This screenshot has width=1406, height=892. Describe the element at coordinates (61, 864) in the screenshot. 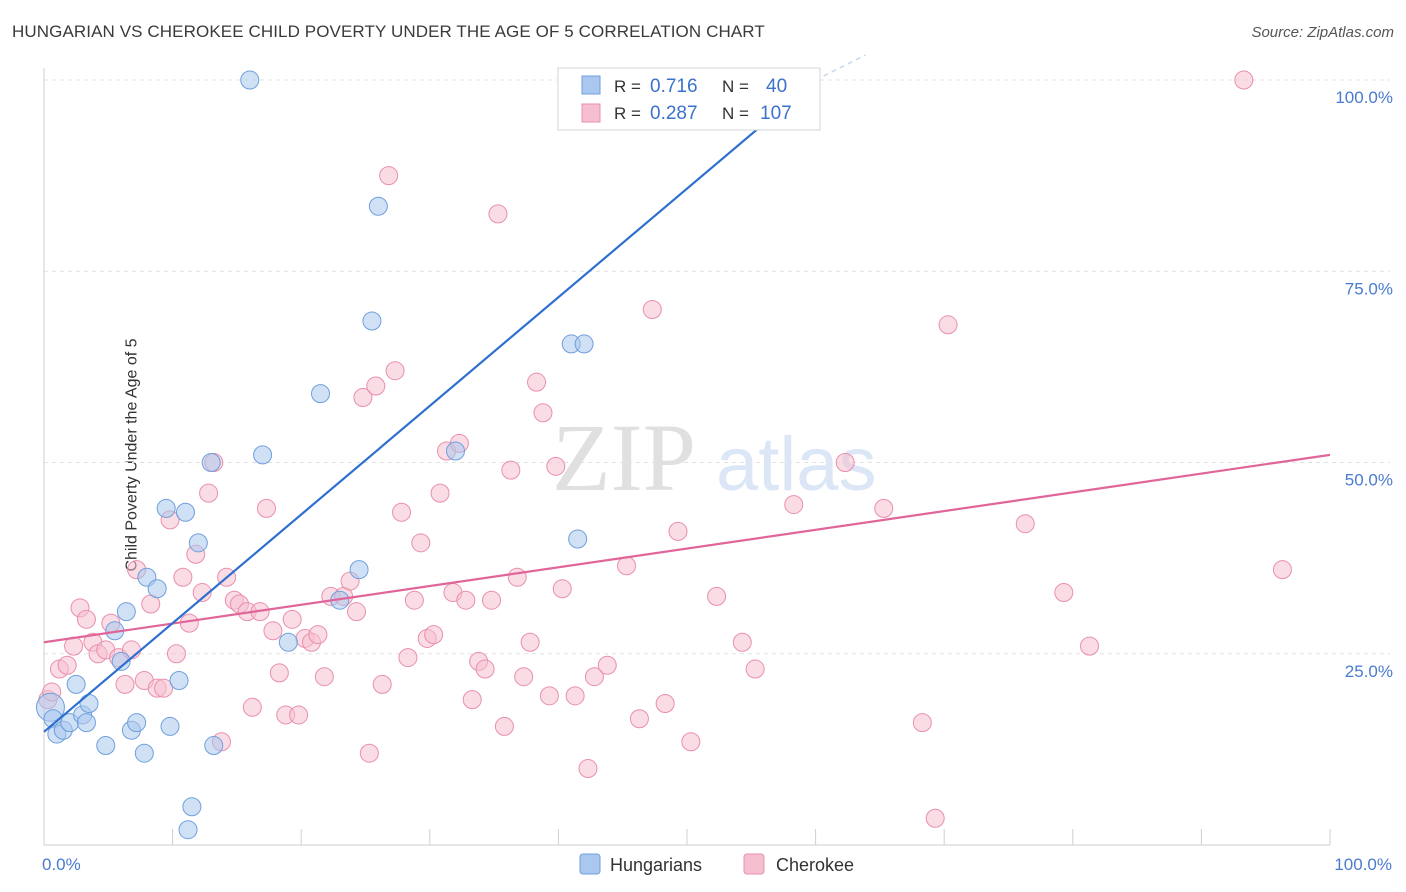

I see `x-tick-label-min: 0.0%` at that location.